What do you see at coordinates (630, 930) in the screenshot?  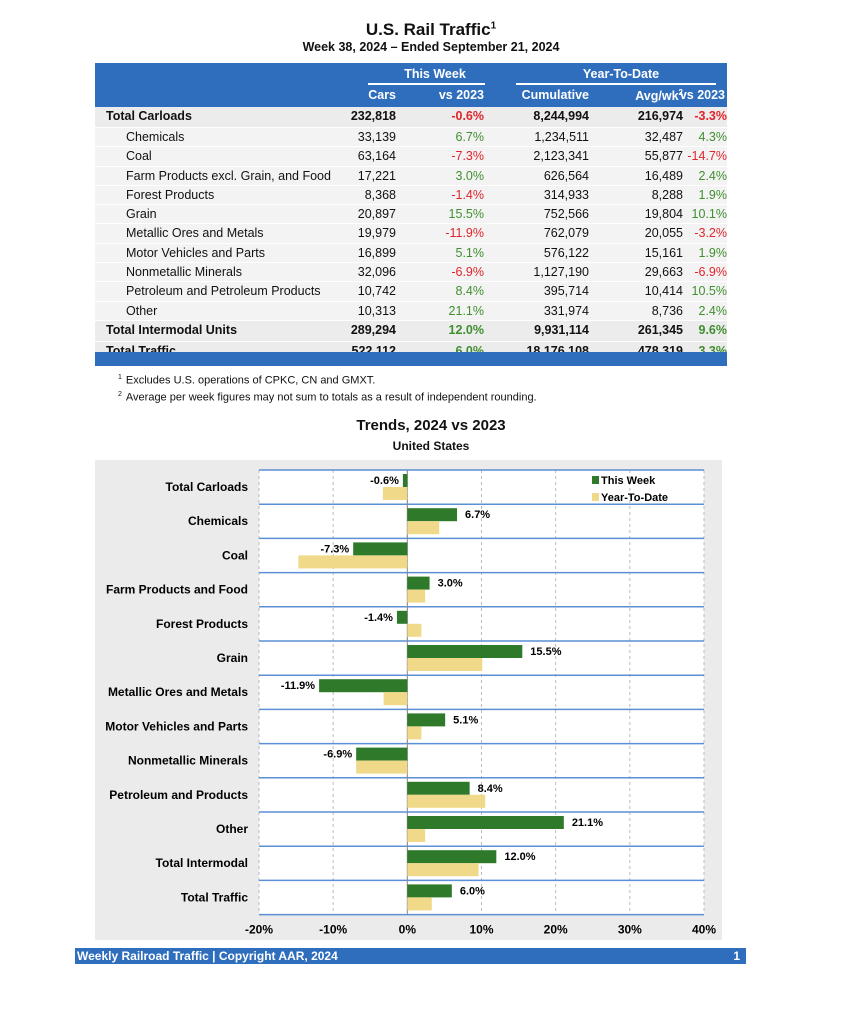 I see `x-tick-label: 30%` at bounding box center [630, 930].